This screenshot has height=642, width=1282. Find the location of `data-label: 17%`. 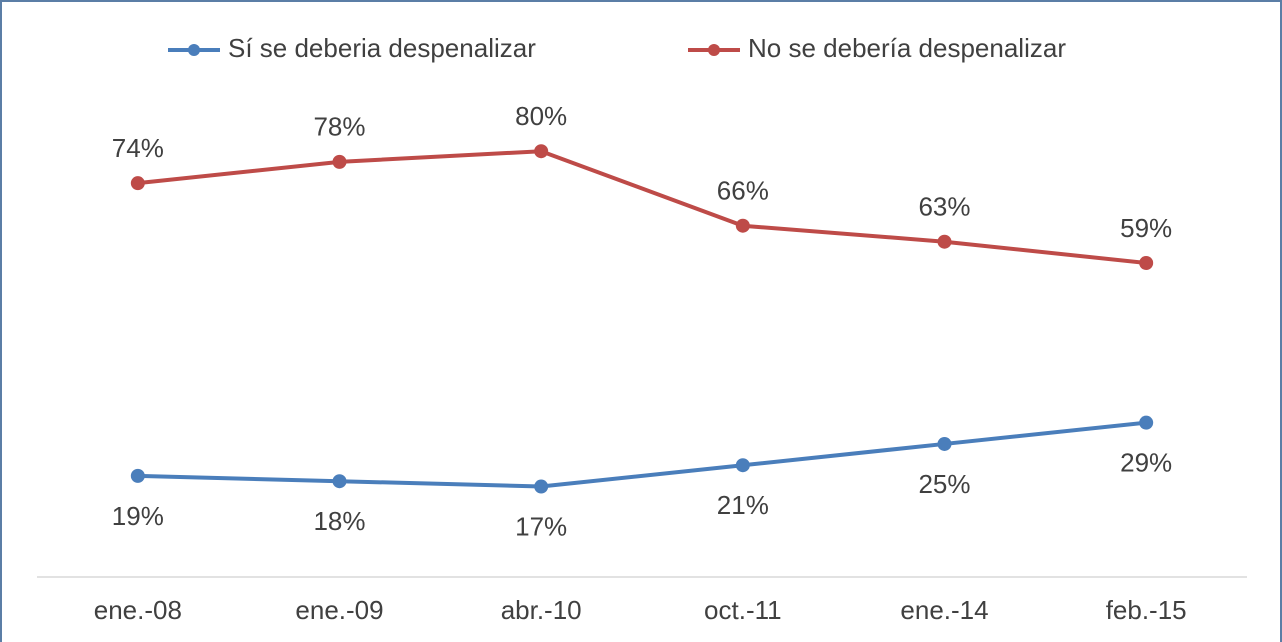

data-label: 17% is located at coordinates (541, 526).